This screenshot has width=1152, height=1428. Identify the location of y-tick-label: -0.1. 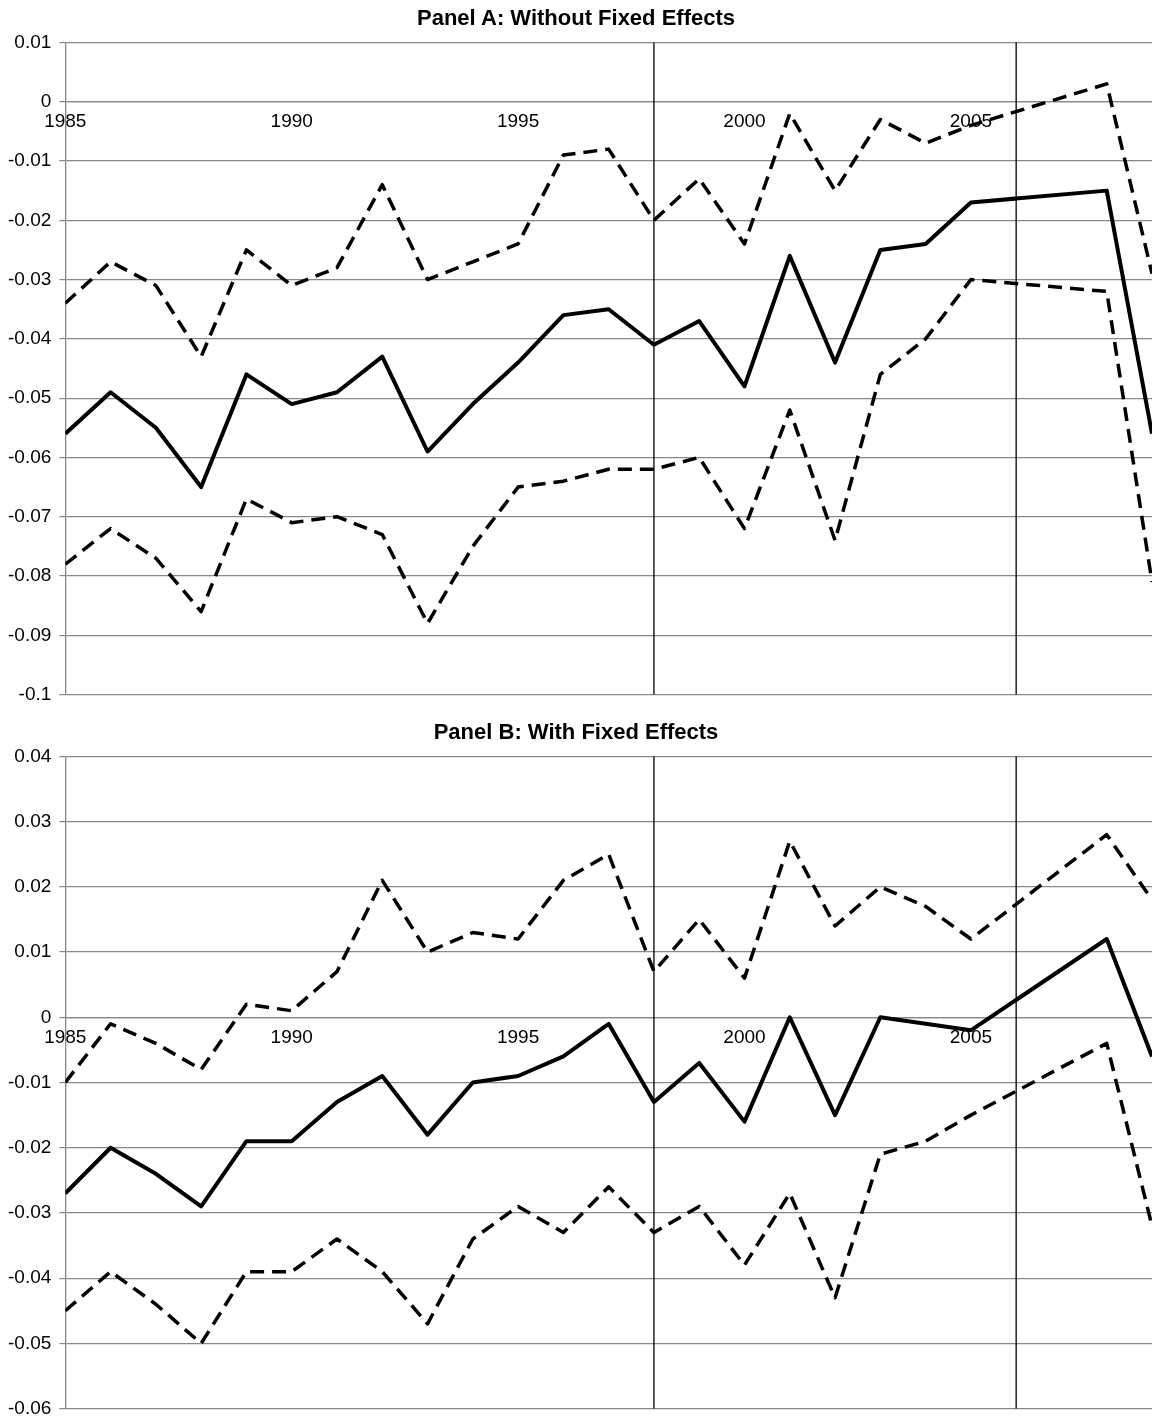
(35, 693).